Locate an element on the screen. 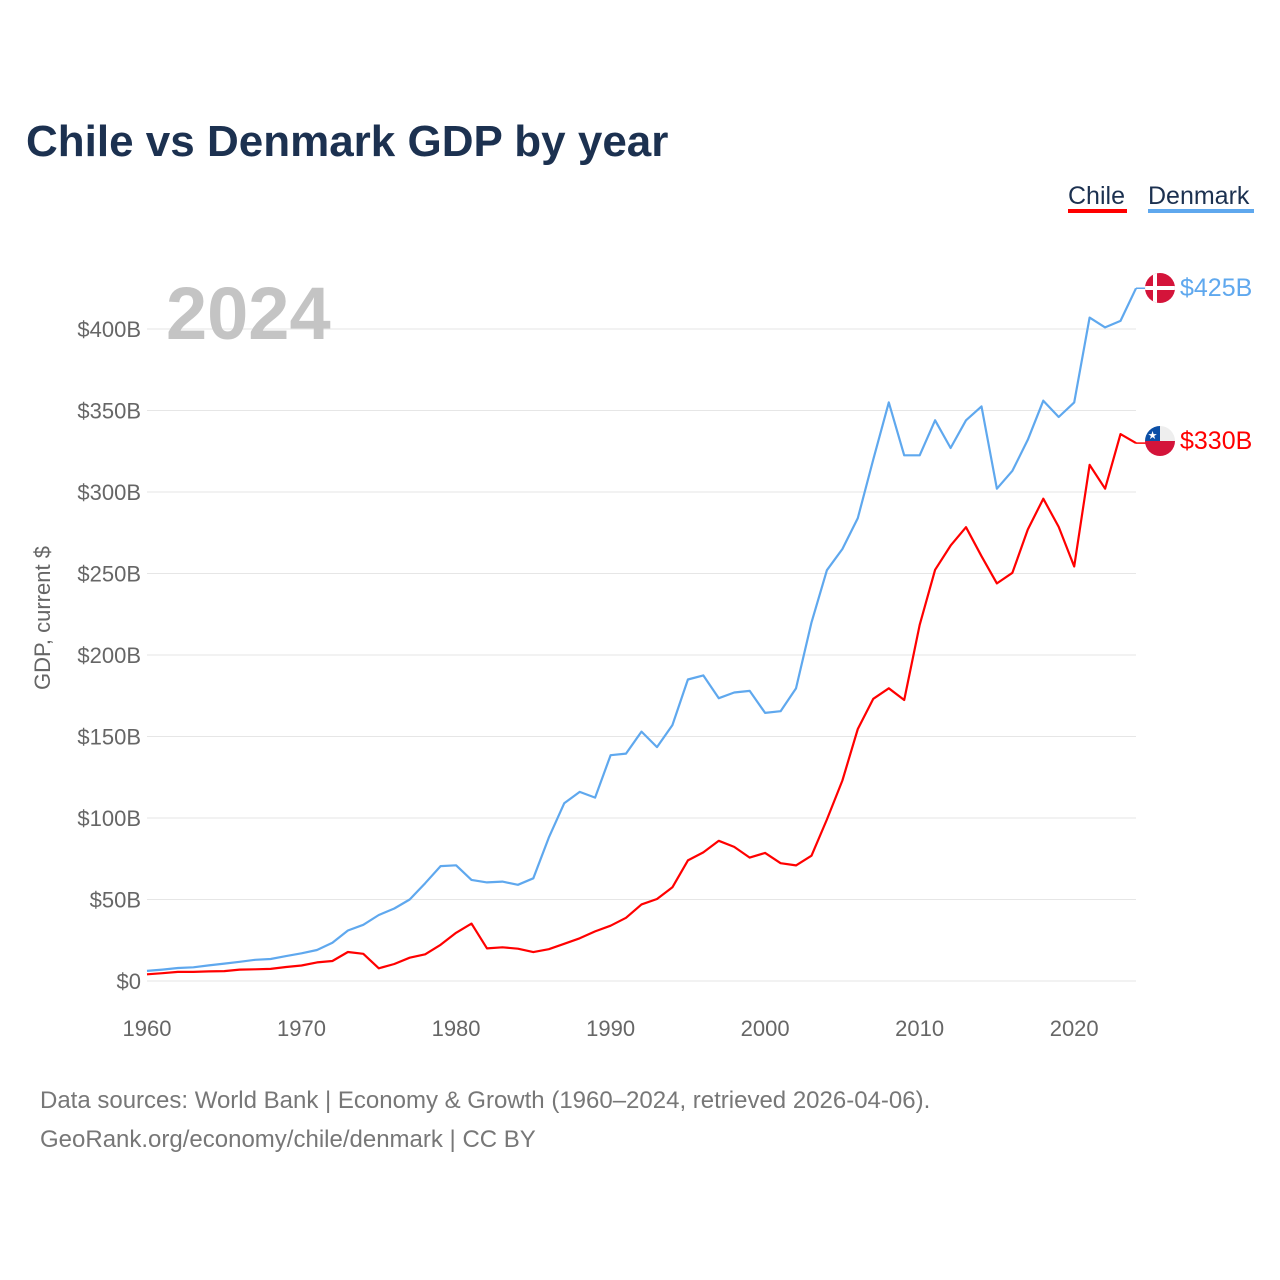 The width and height of the screenshot is (1280, 1280). y-tick-label: $150B is located at coordinates (109, 737).